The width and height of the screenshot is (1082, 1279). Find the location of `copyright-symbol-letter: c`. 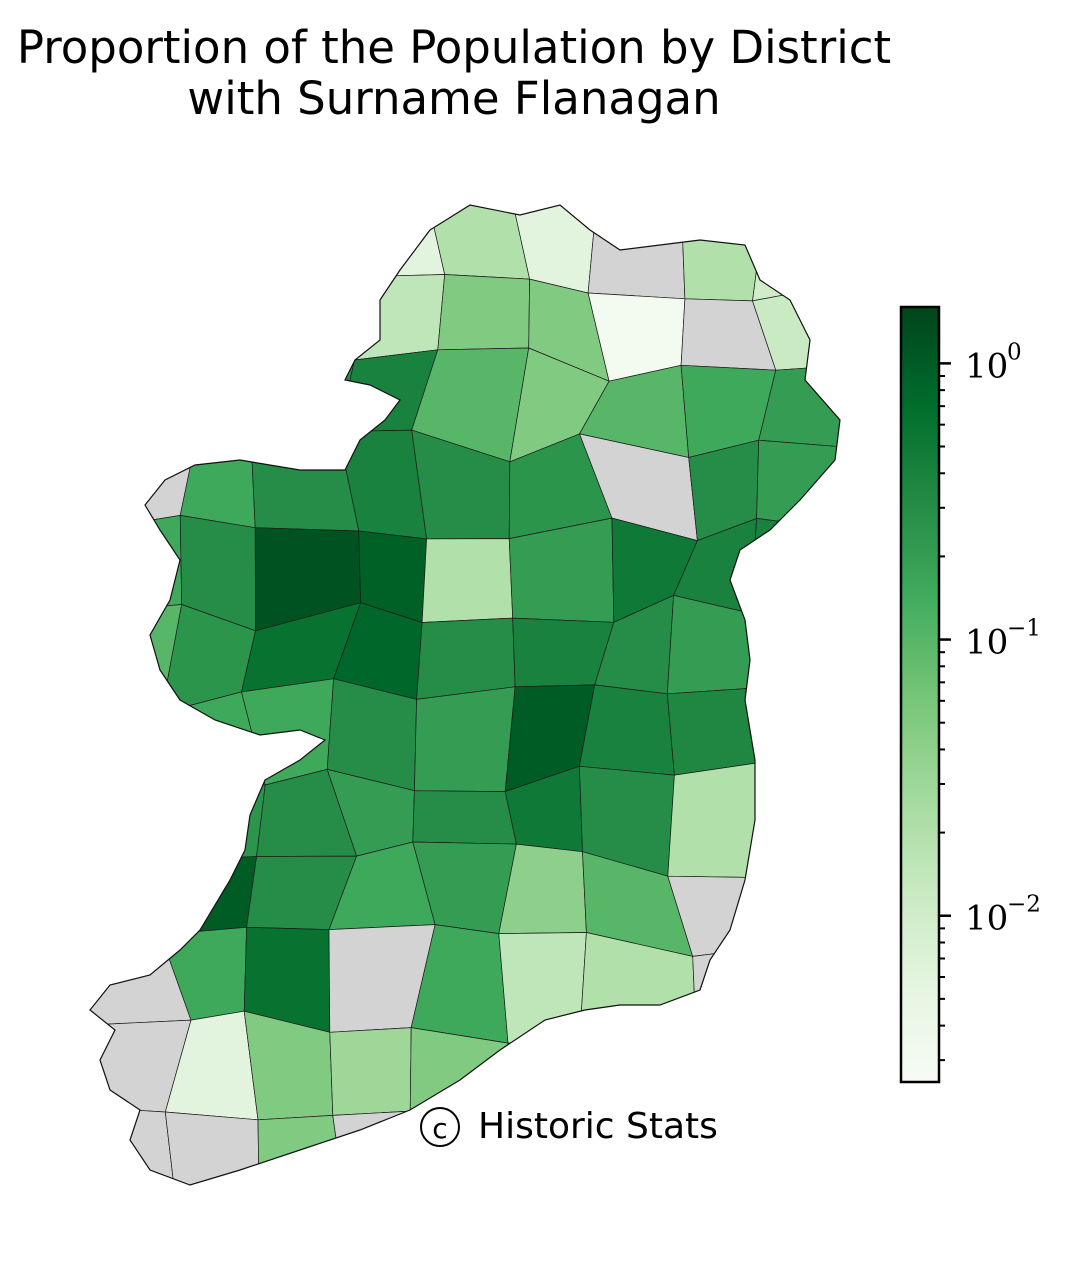

copyright-symbol-letter: c is located at coordinates (439, 1128).